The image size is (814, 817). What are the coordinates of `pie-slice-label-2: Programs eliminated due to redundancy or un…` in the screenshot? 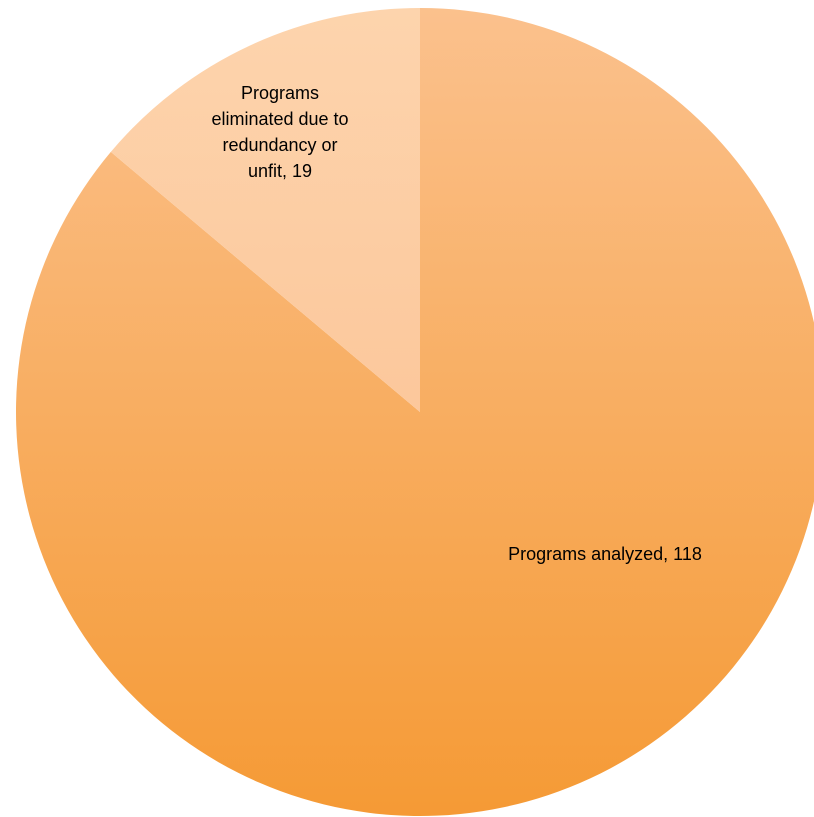 It's located at (279, 132).